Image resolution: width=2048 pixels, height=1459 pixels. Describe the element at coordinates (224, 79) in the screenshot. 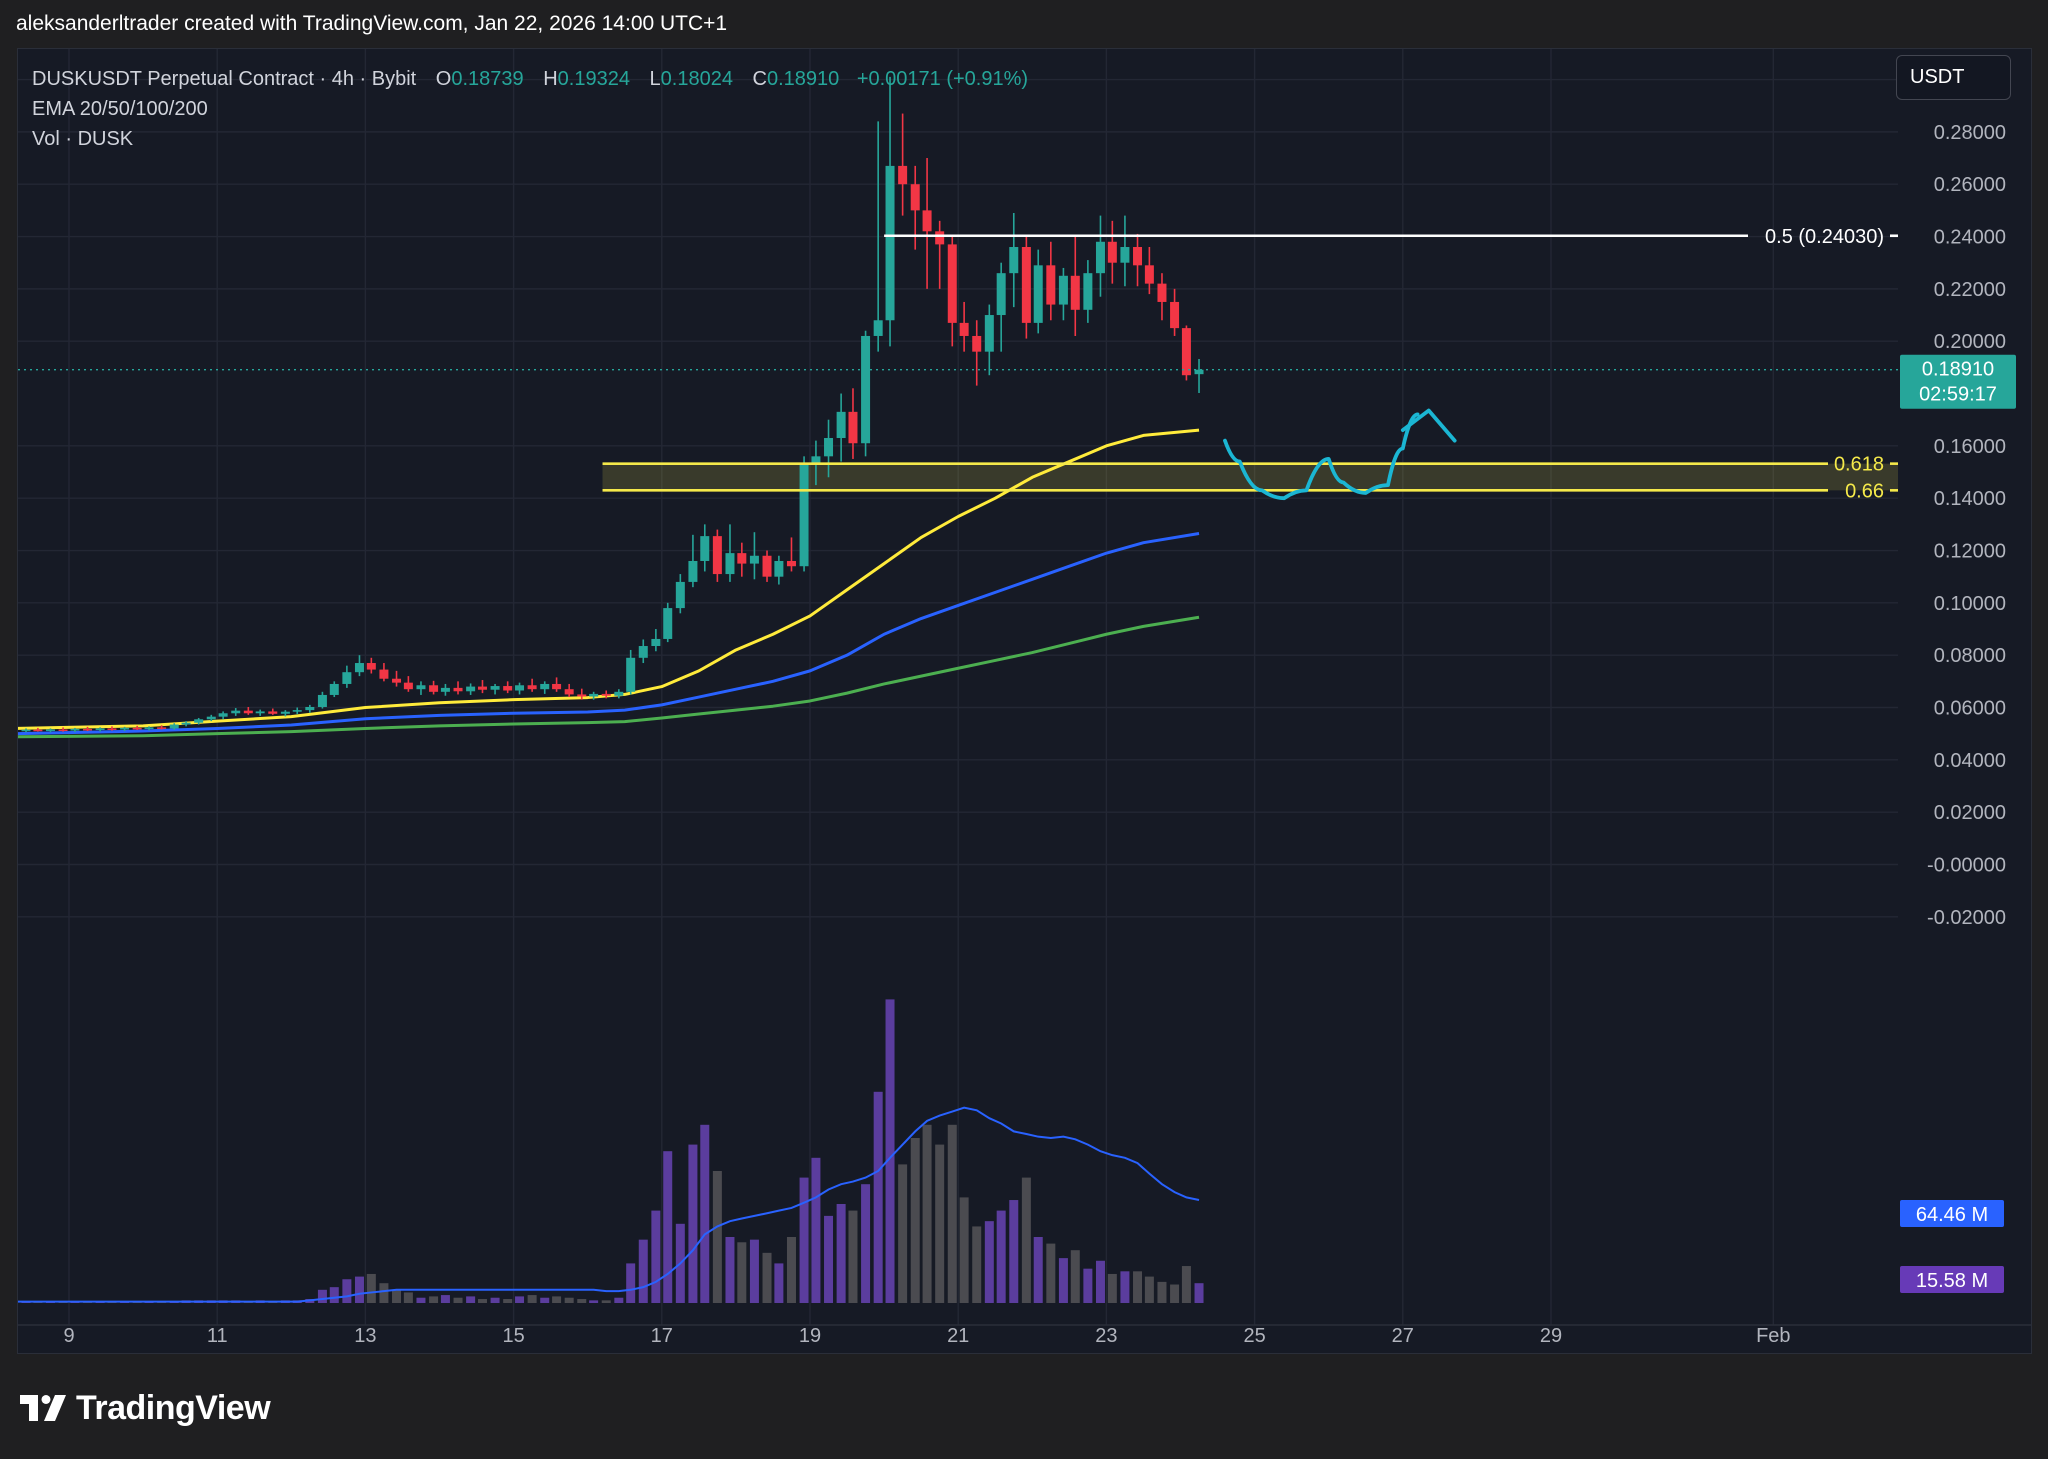

I see `symbol-name: DUSKUSDT Perpetual Contract · 4h · Bybit` at that location.